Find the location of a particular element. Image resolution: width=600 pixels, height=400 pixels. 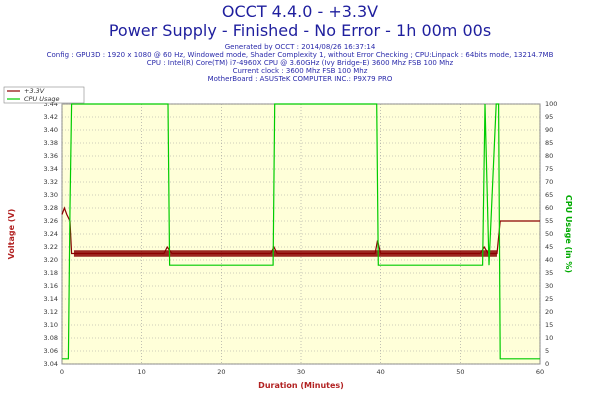

y-tick-label: 3.44 is located at coordinates (51, 104).